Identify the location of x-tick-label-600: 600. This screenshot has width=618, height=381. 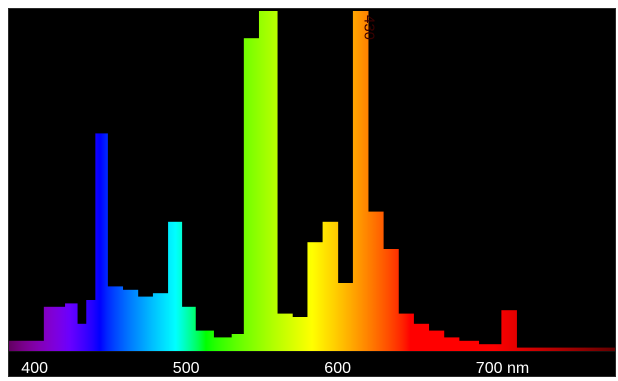
(337, 368).